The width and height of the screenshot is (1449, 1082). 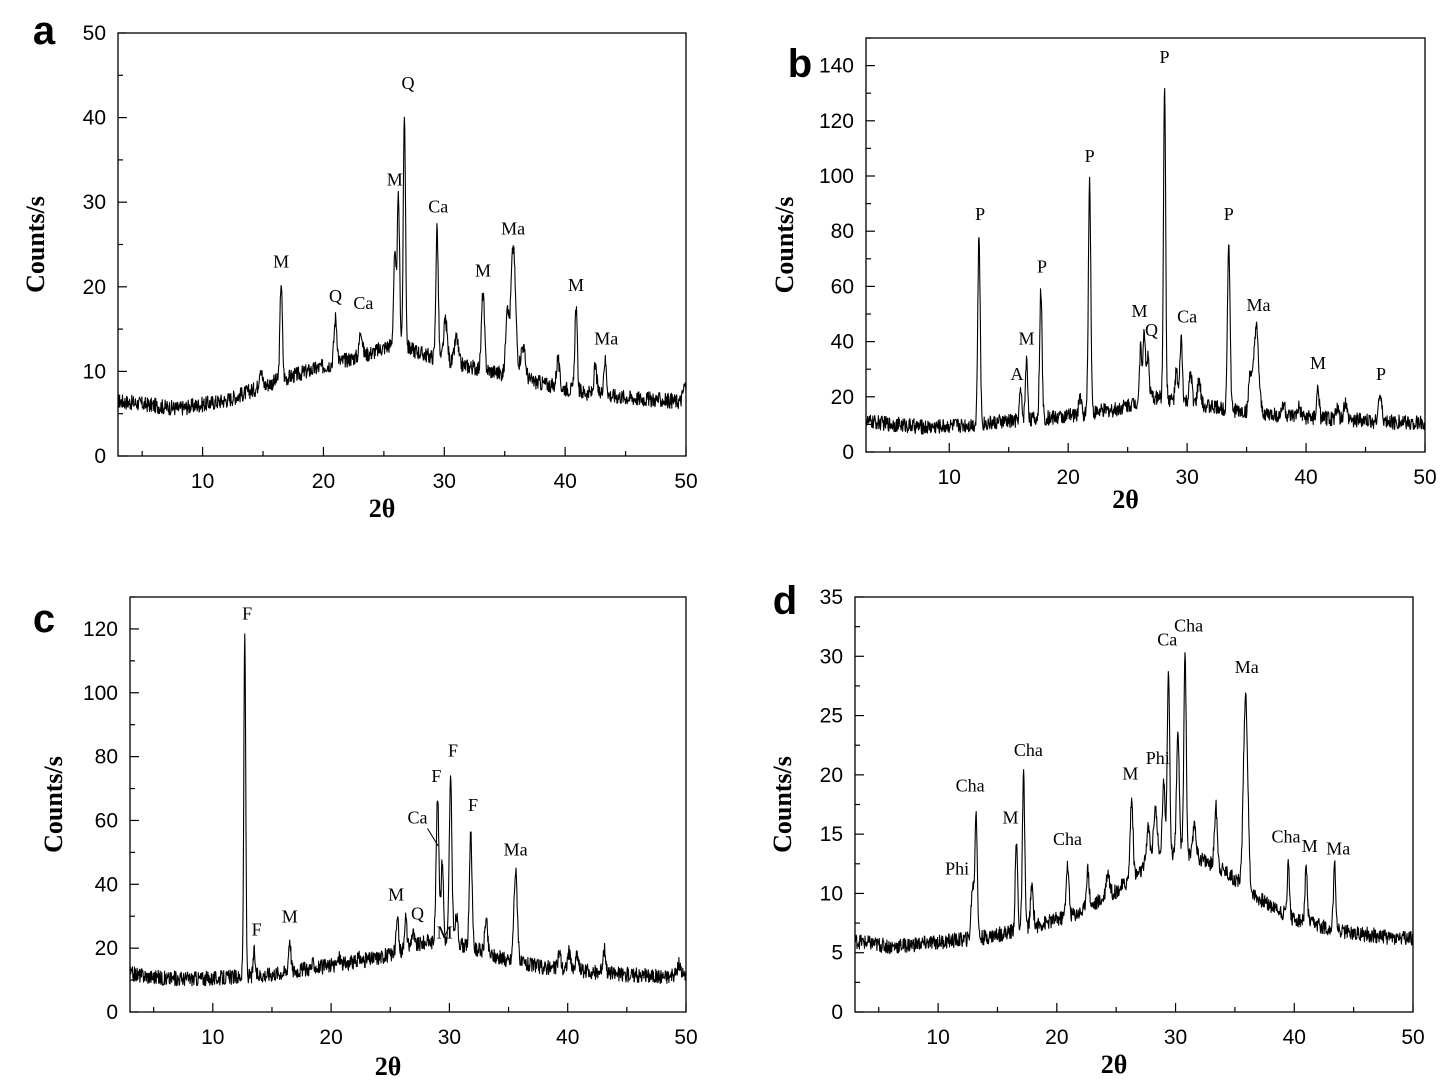 I want to click on y-tick-label: 140, so click(x=836, y=66).